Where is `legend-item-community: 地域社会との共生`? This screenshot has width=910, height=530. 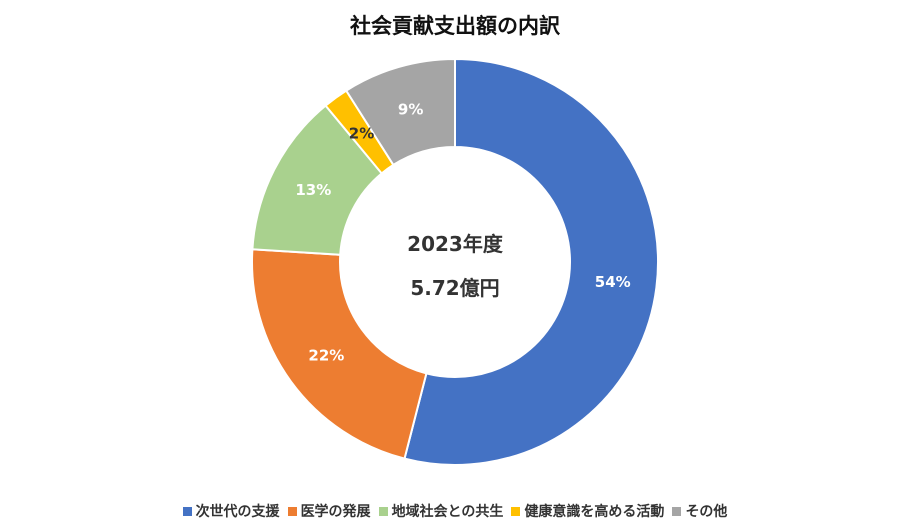
legend-item-community: 地域社会との共生 is located at coordinates (441, 511).